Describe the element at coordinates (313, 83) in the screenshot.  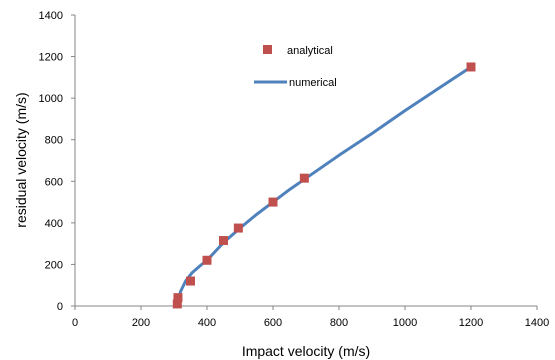
I see `legend-label-numerical: numerical` at that location.